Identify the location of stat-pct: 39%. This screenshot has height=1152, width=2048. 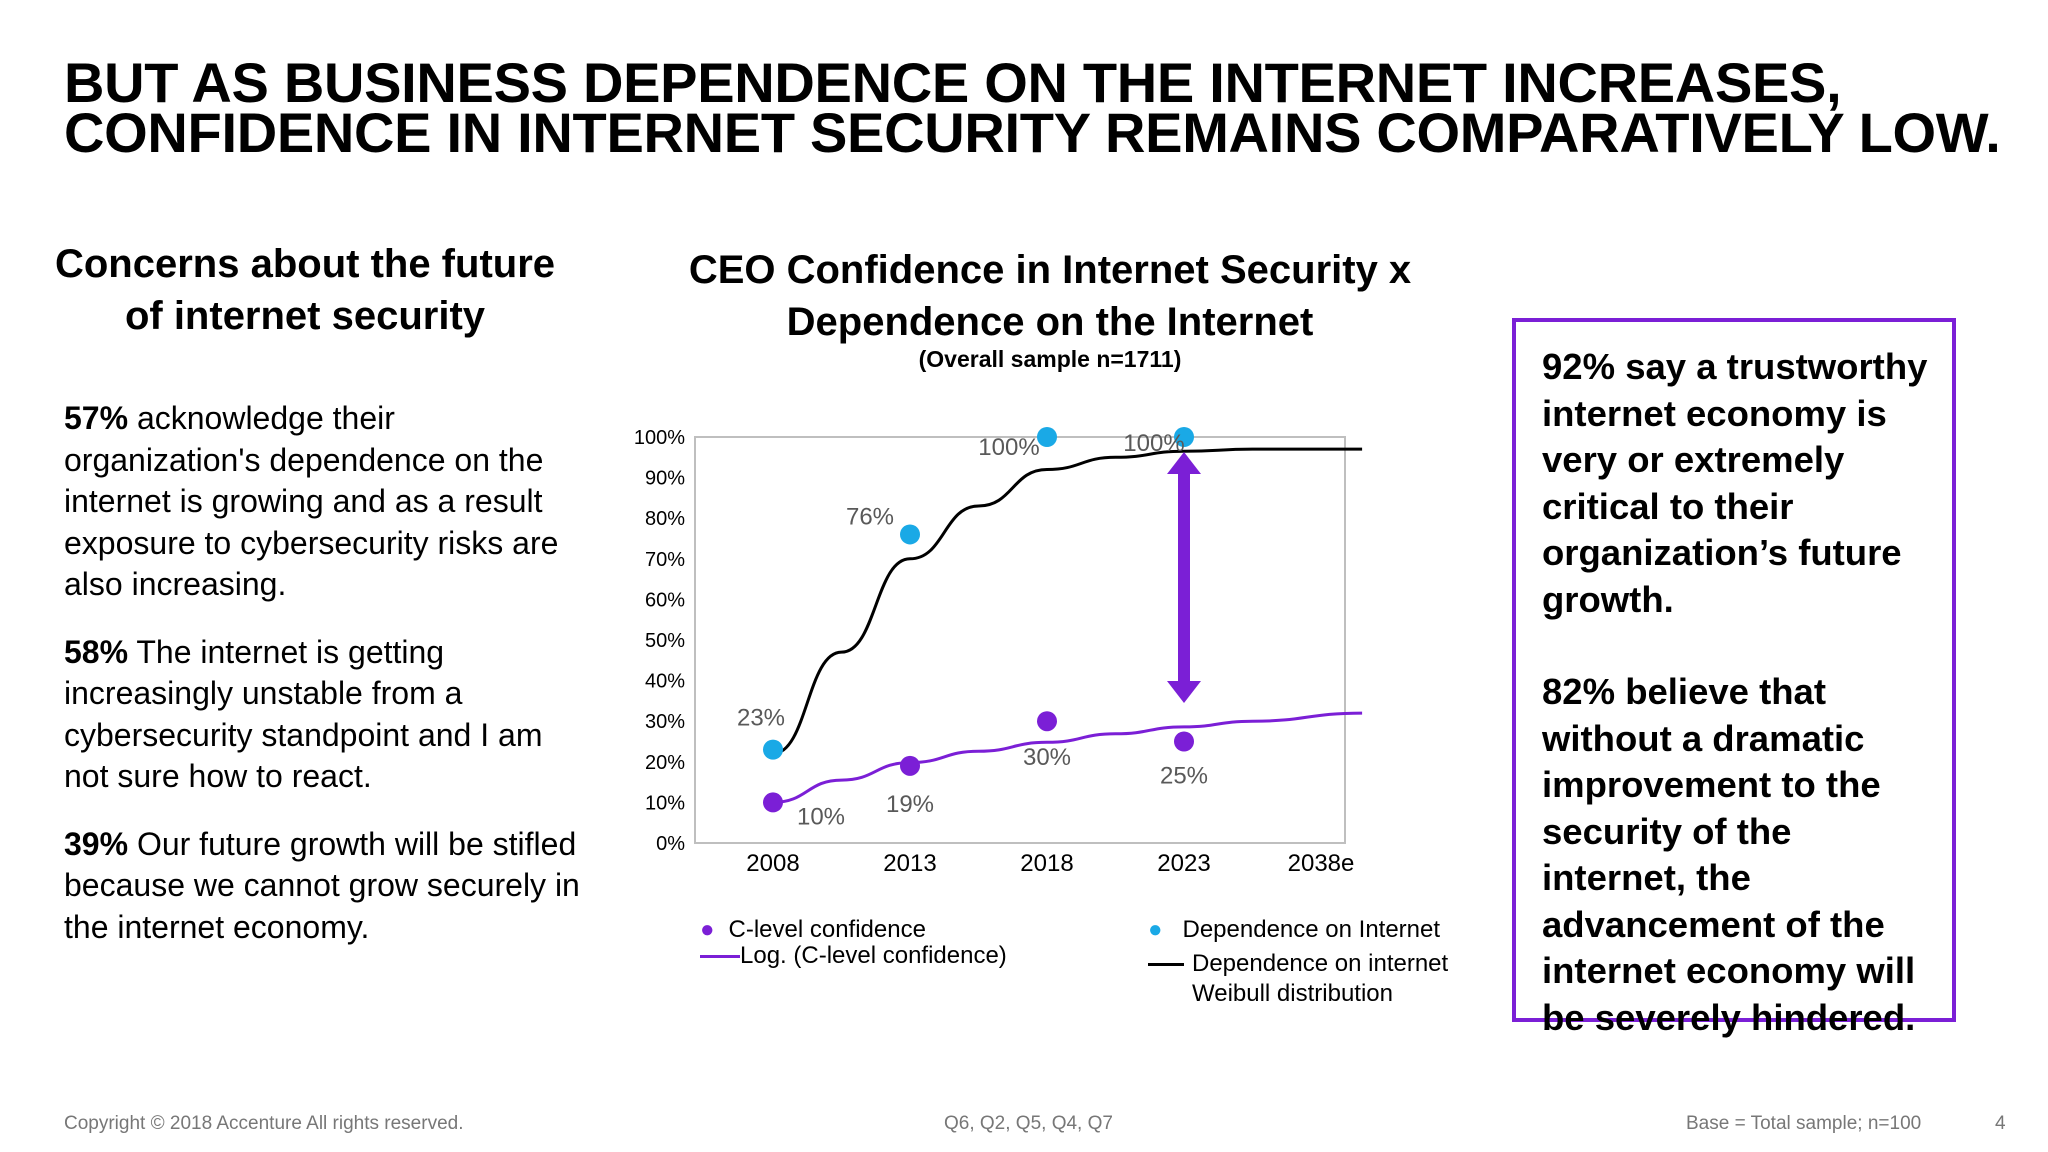
(96, 843).